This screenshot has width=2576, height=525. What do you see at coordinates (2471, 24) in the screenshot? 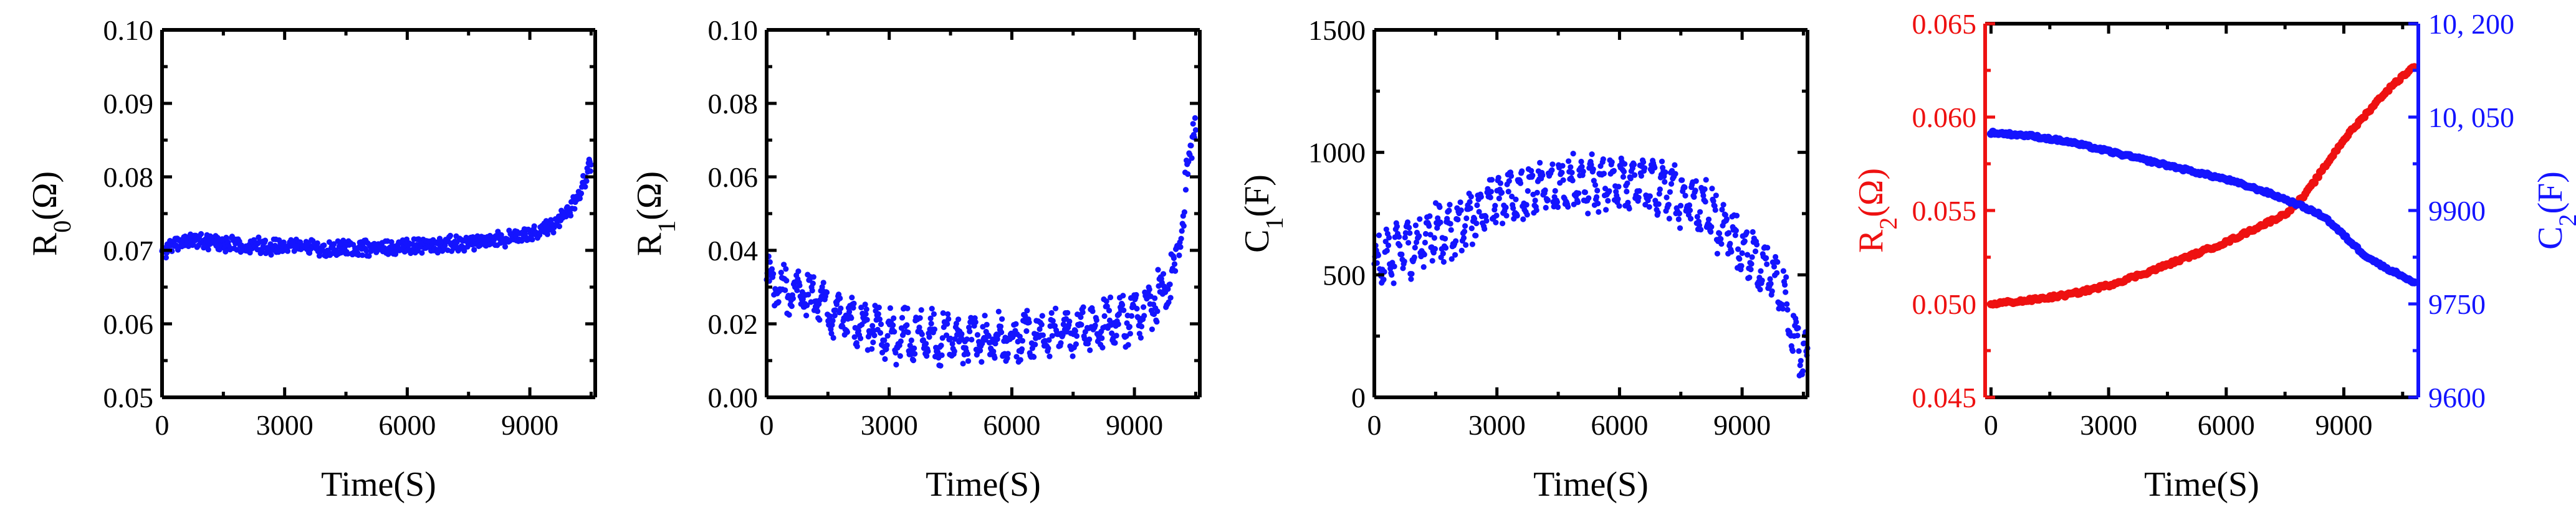
I see `y2-tick-label: 10, 200` at bounding box center [2471, 24].